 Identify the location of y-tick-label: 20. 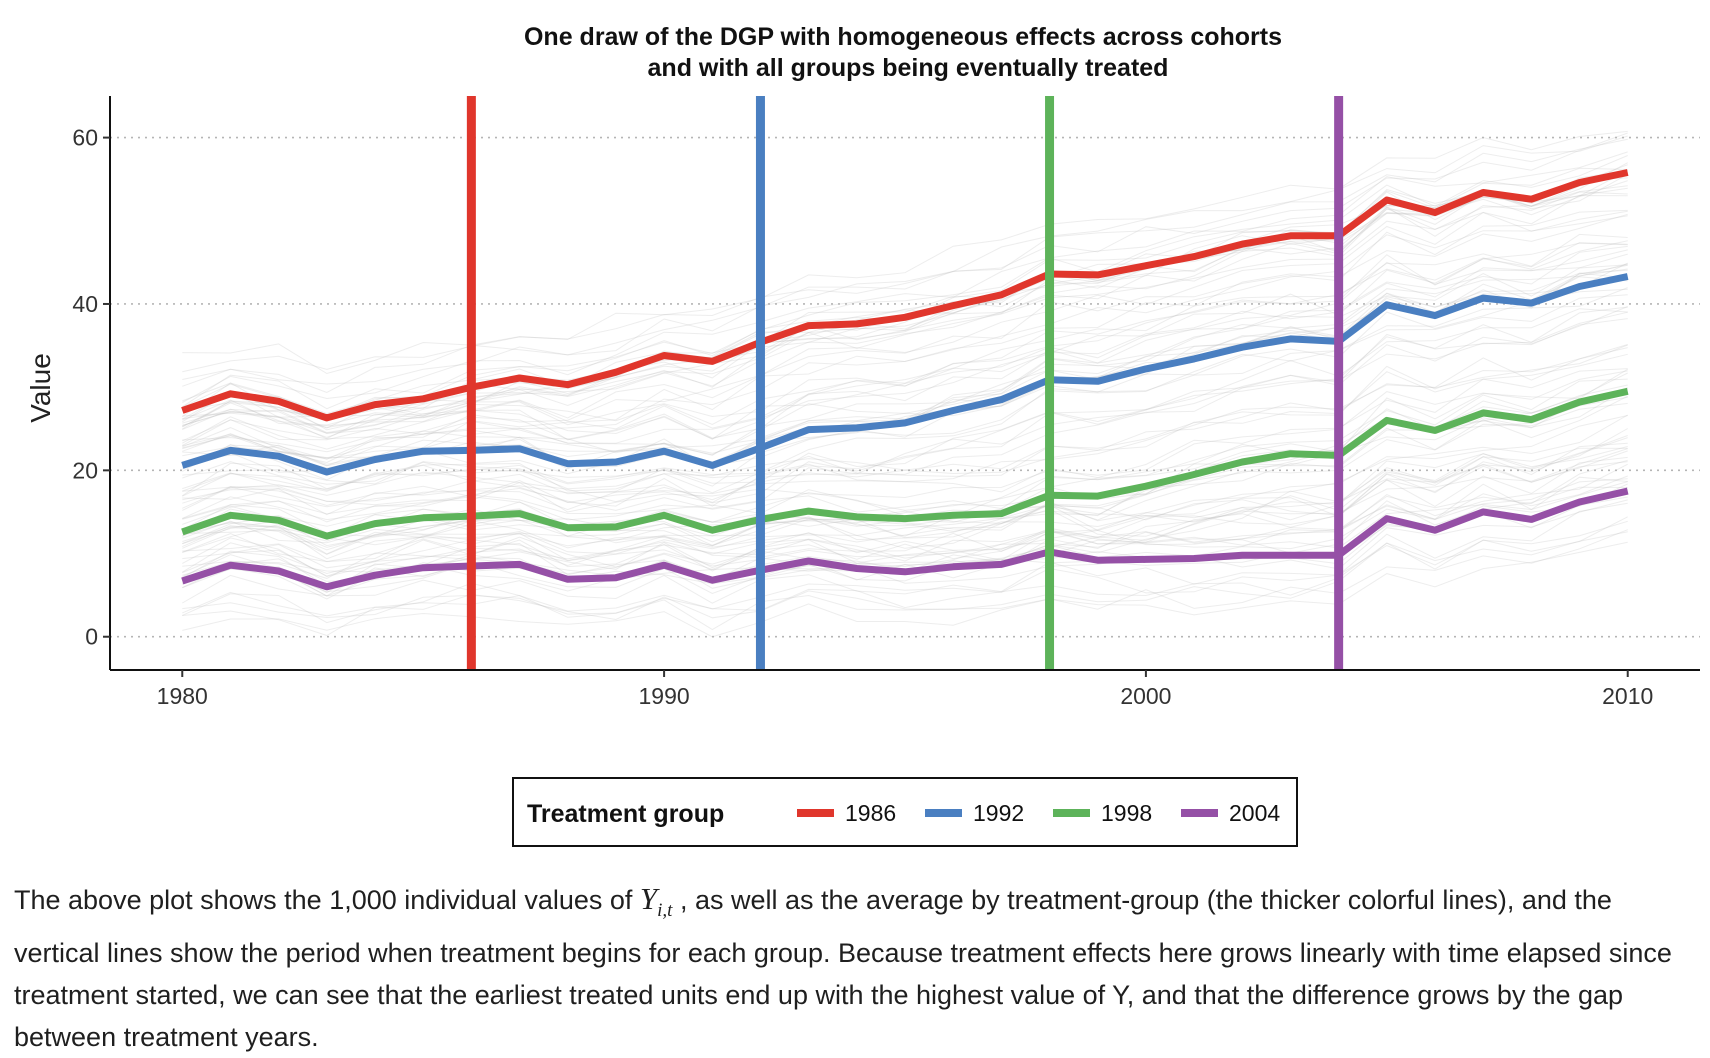
(85, 470).